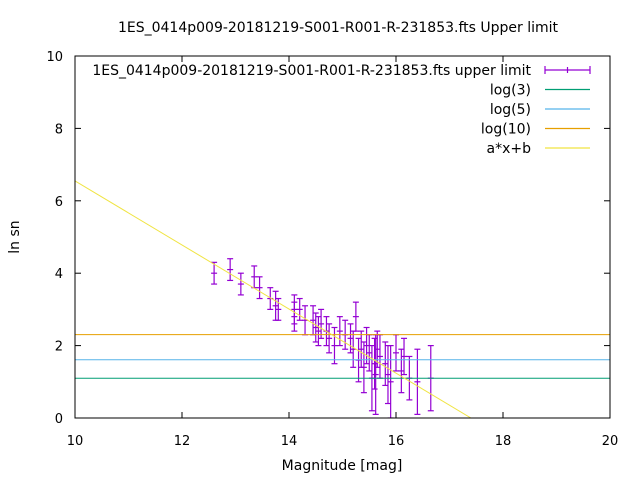 This screenshot has height=480, width=640. Describe the element at coordinates (59, 129) in the screenshot. I see `y-tick-label: 8` at that location.